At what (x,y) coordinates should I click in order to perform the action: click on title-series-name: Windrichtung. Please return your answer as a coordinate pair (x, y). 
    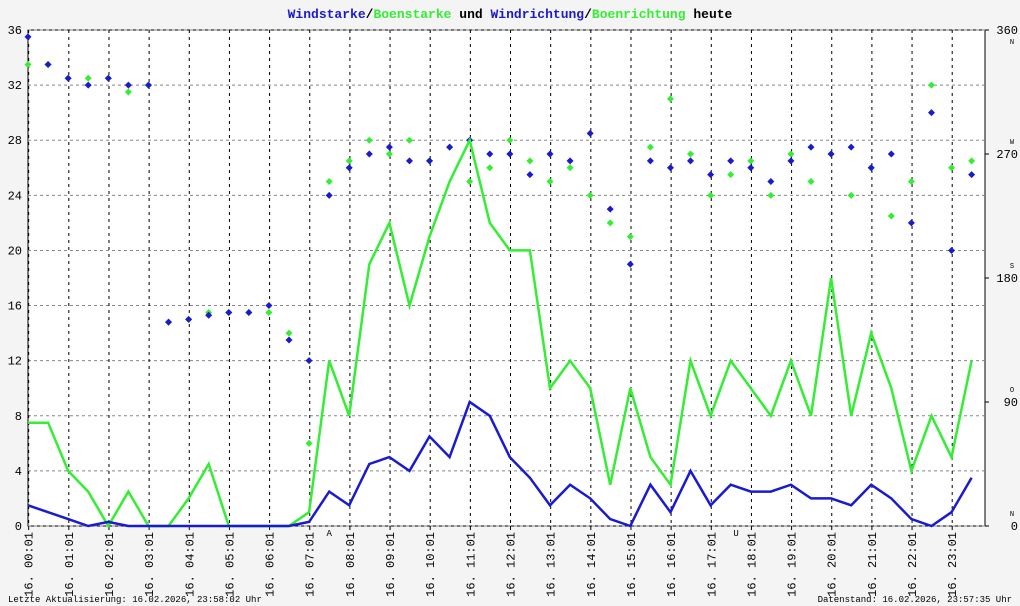
    Looking at the image, I should click on (537, 14).